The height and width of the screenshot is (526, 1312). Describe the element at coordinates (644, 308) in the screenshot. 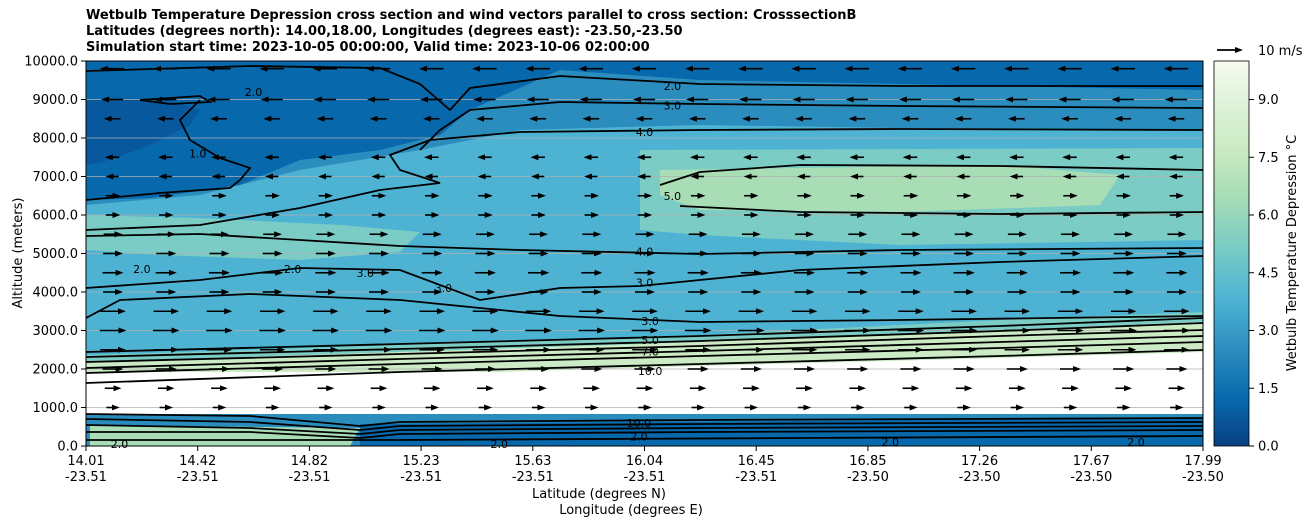

I see `contour-line-3-low` at that location.